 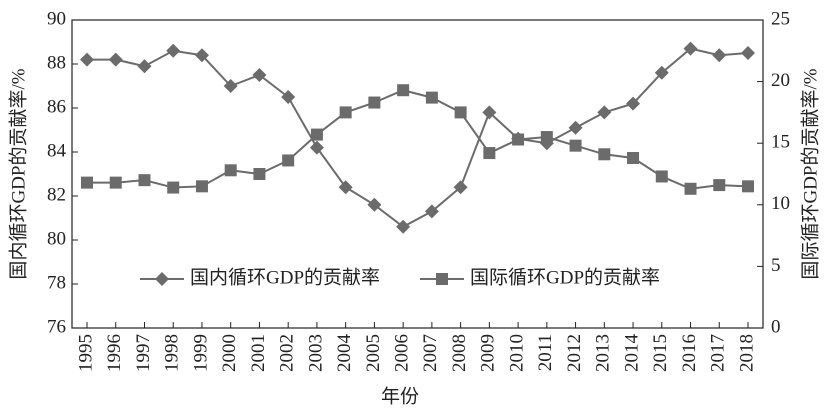 What do you see at coordinates (565, 277) in the screenshot?
I see `legend-label: 国际循环GDP的贡献率` at bounding box center [565, 277].